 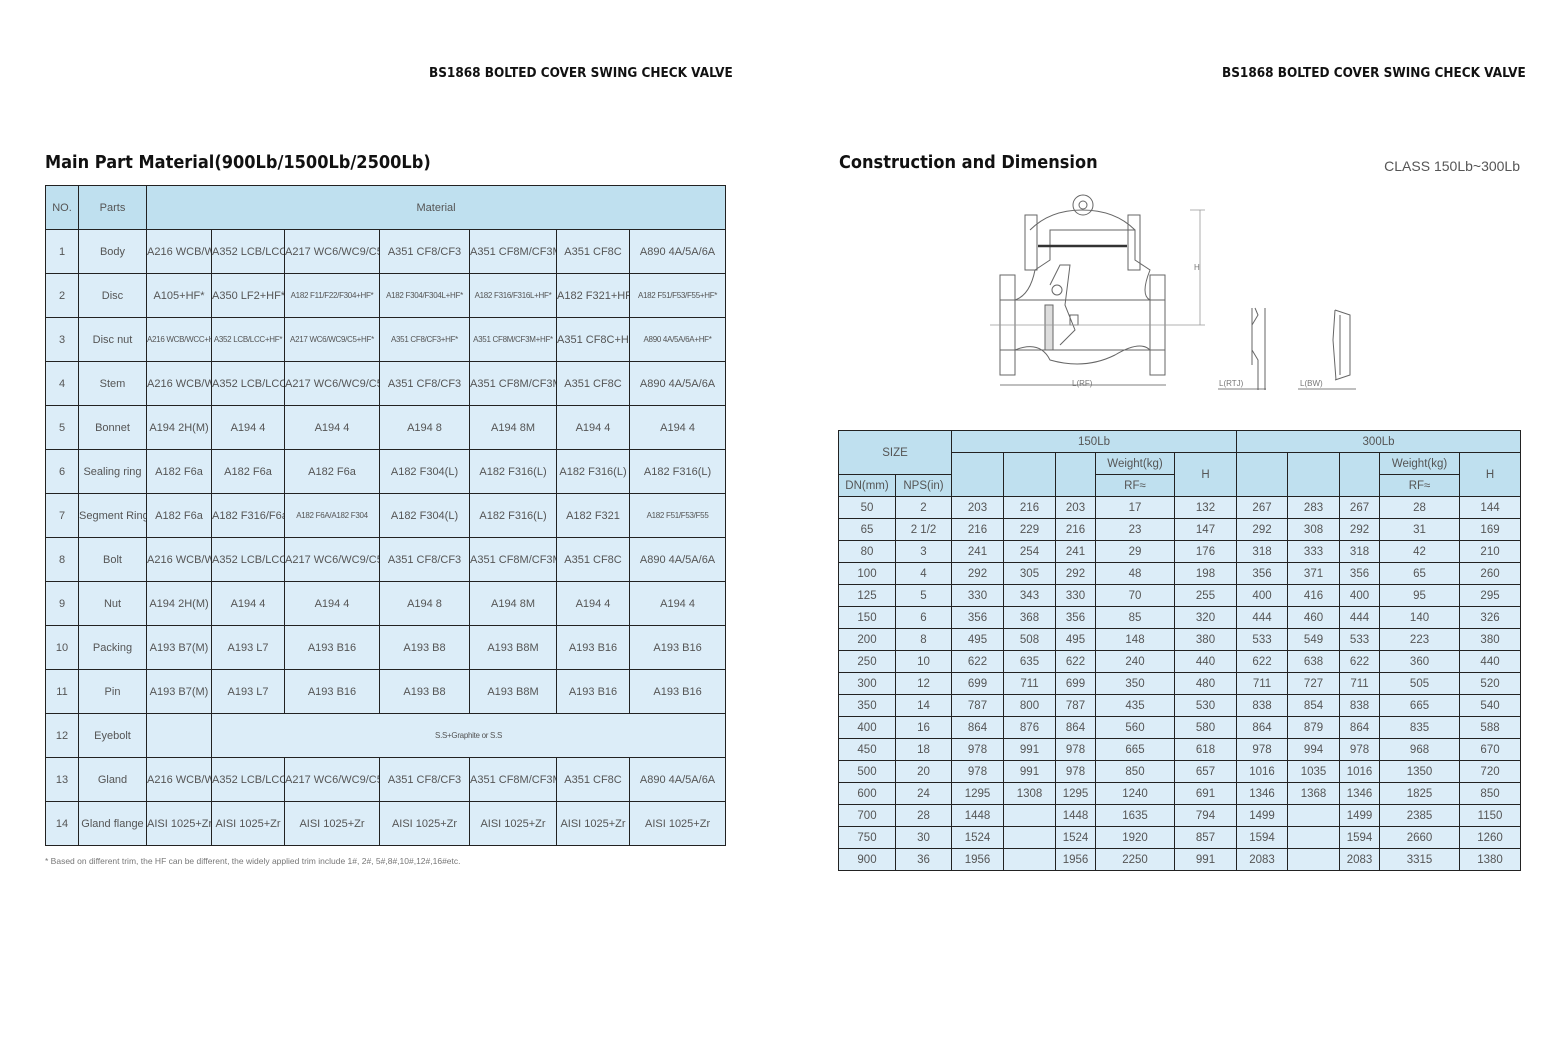 I want to click on material-cell: A351 CF8M/CF3M, so click(x=513, y=559).